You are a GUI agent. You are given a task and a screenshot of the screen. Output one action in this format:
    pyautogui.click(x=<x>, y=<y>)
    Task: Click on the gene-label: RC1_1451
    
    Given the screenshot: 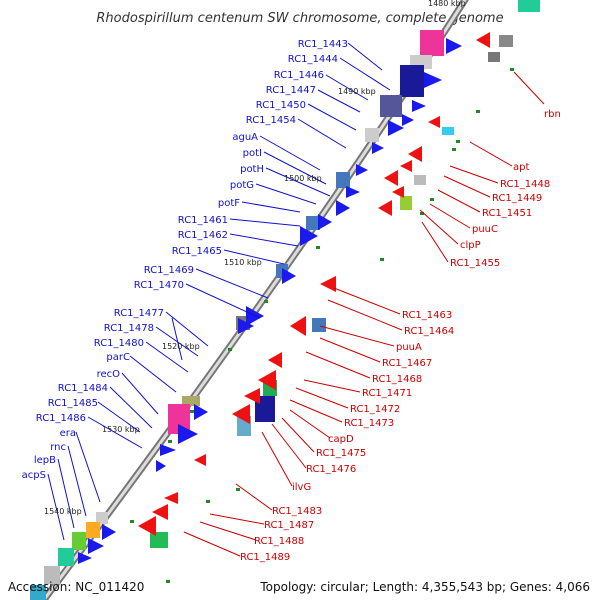 What is the action you would take?
    pyautogui.click(x=507, y=213)
    